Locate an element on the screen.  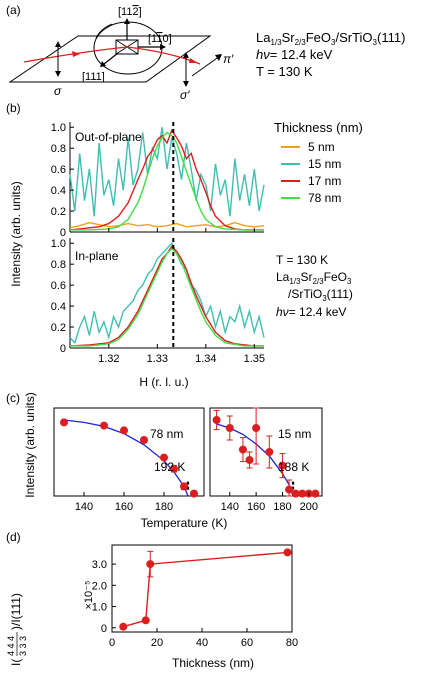
legend-title: Thickness (nm) is located at coordinates (318, 127).